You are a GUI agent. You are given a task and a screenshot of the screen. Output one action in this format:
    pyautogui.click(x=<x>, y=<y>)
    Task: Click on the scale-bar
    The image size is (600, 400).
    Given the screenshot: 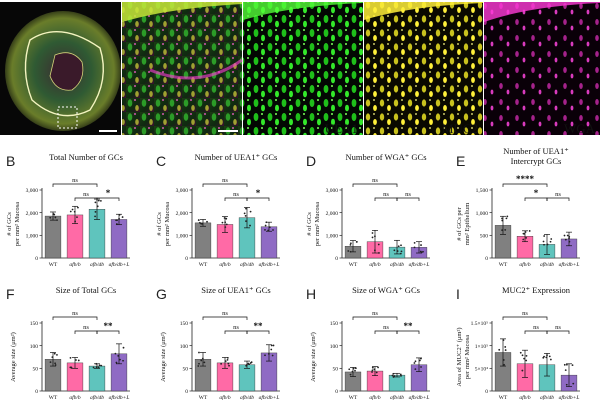 What is the action you would take?
    pyautogui.click(x=228, y=131)
    